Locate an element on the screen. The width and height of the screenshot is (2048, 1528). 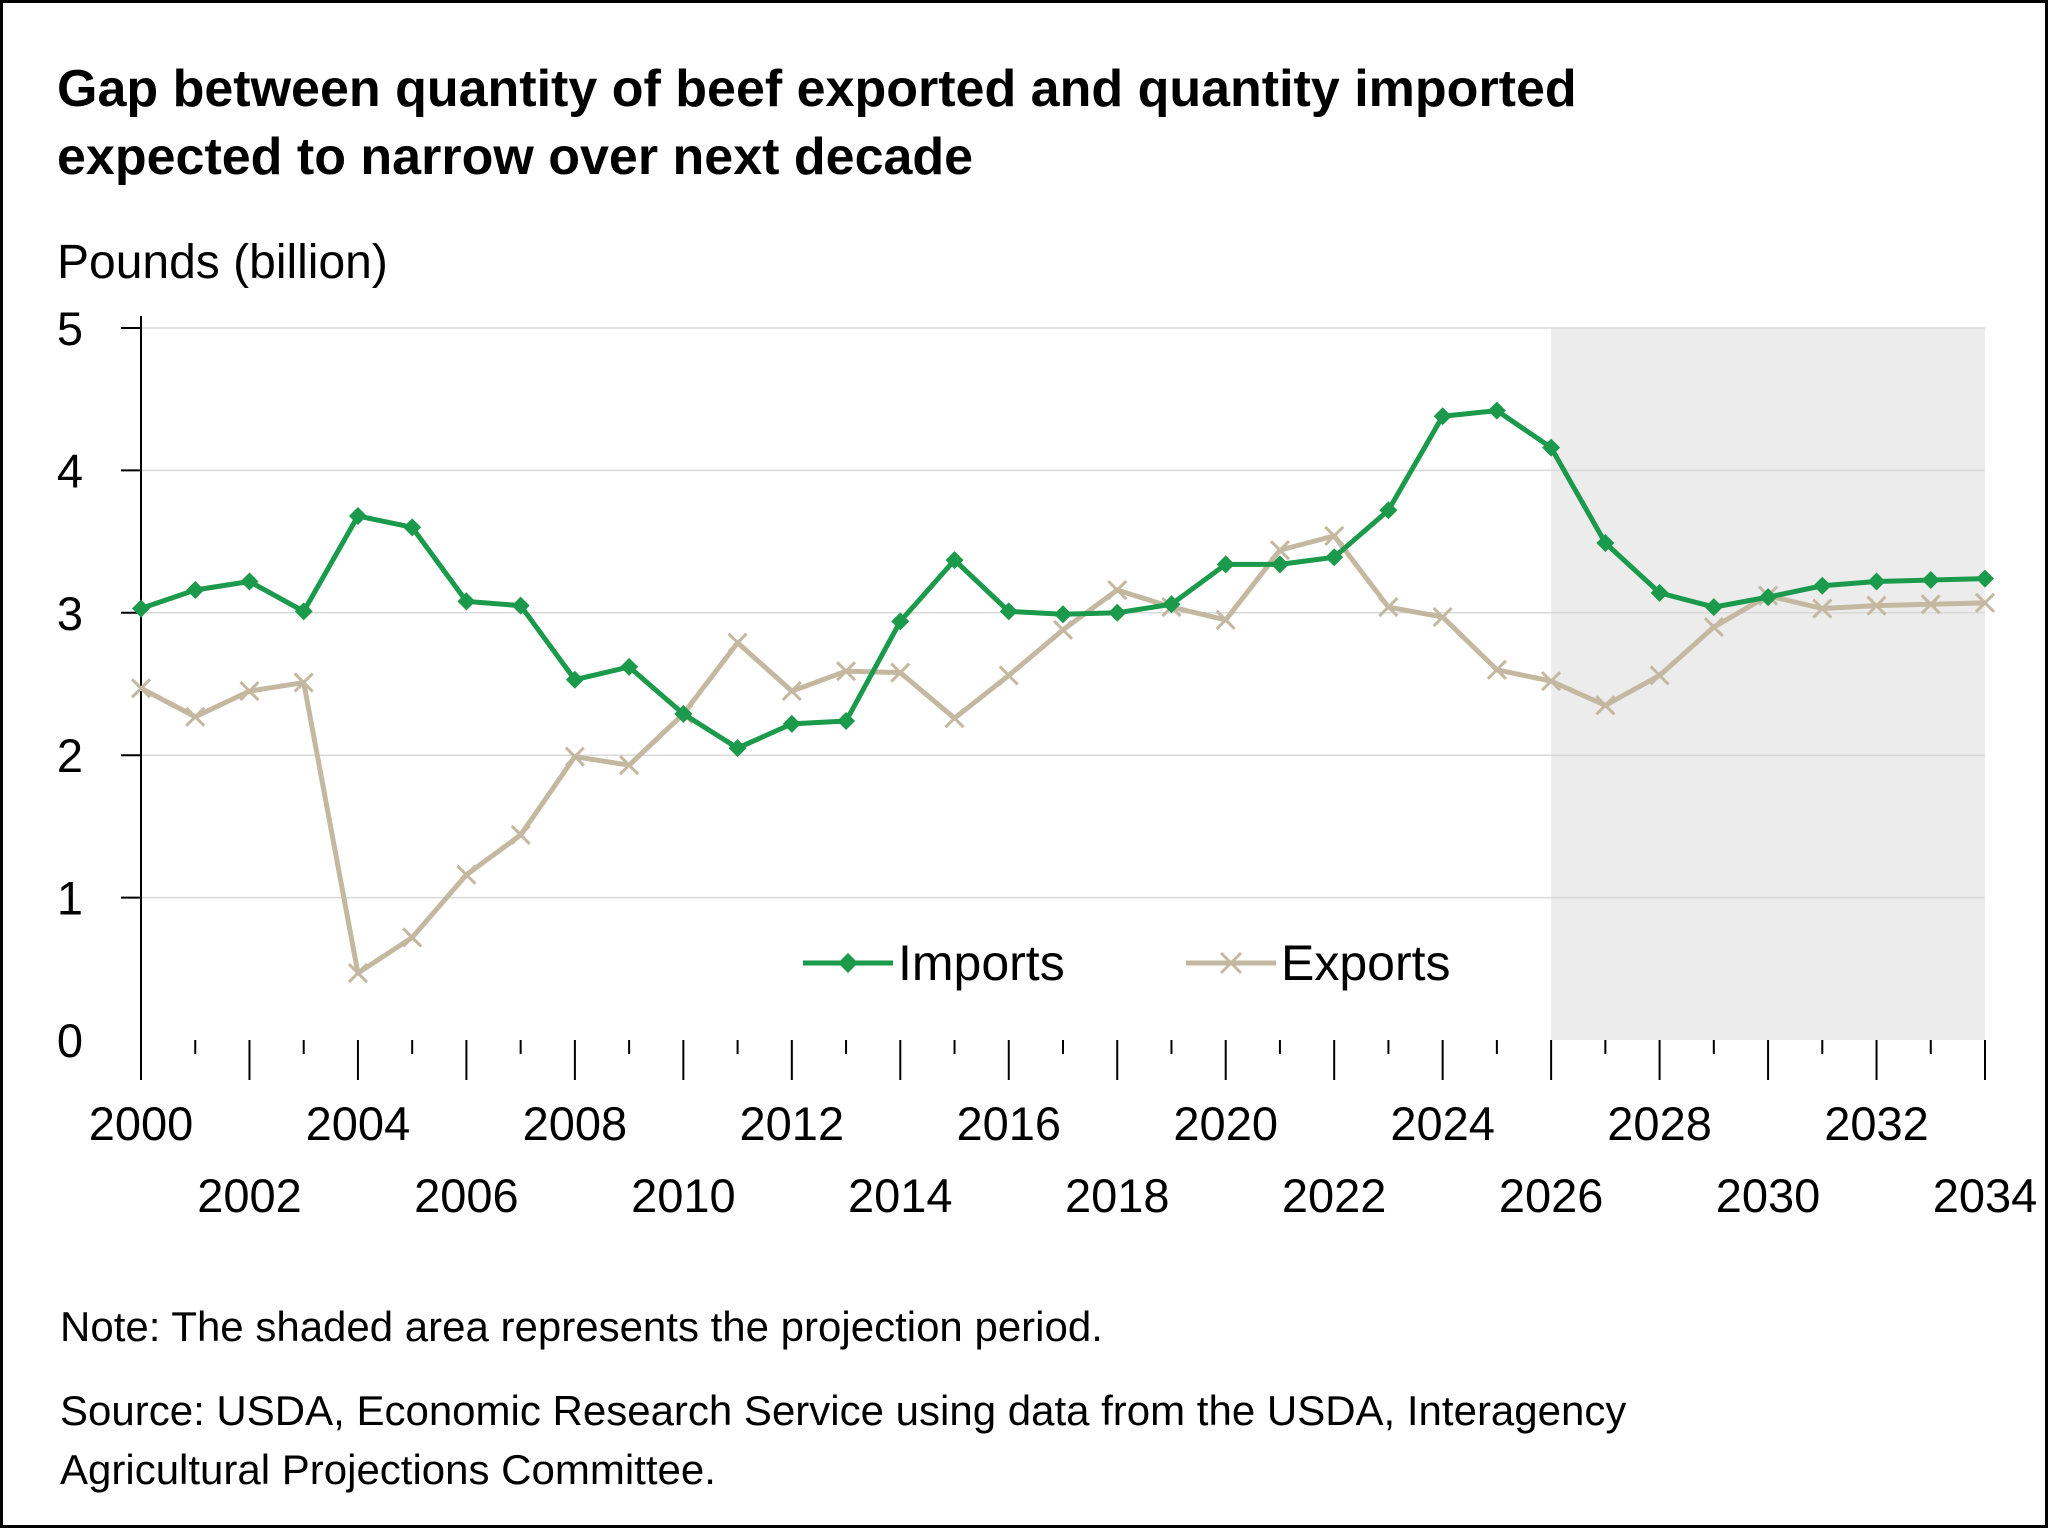
x-tick-label: 2034 is located at coordinates (1985, 1195).